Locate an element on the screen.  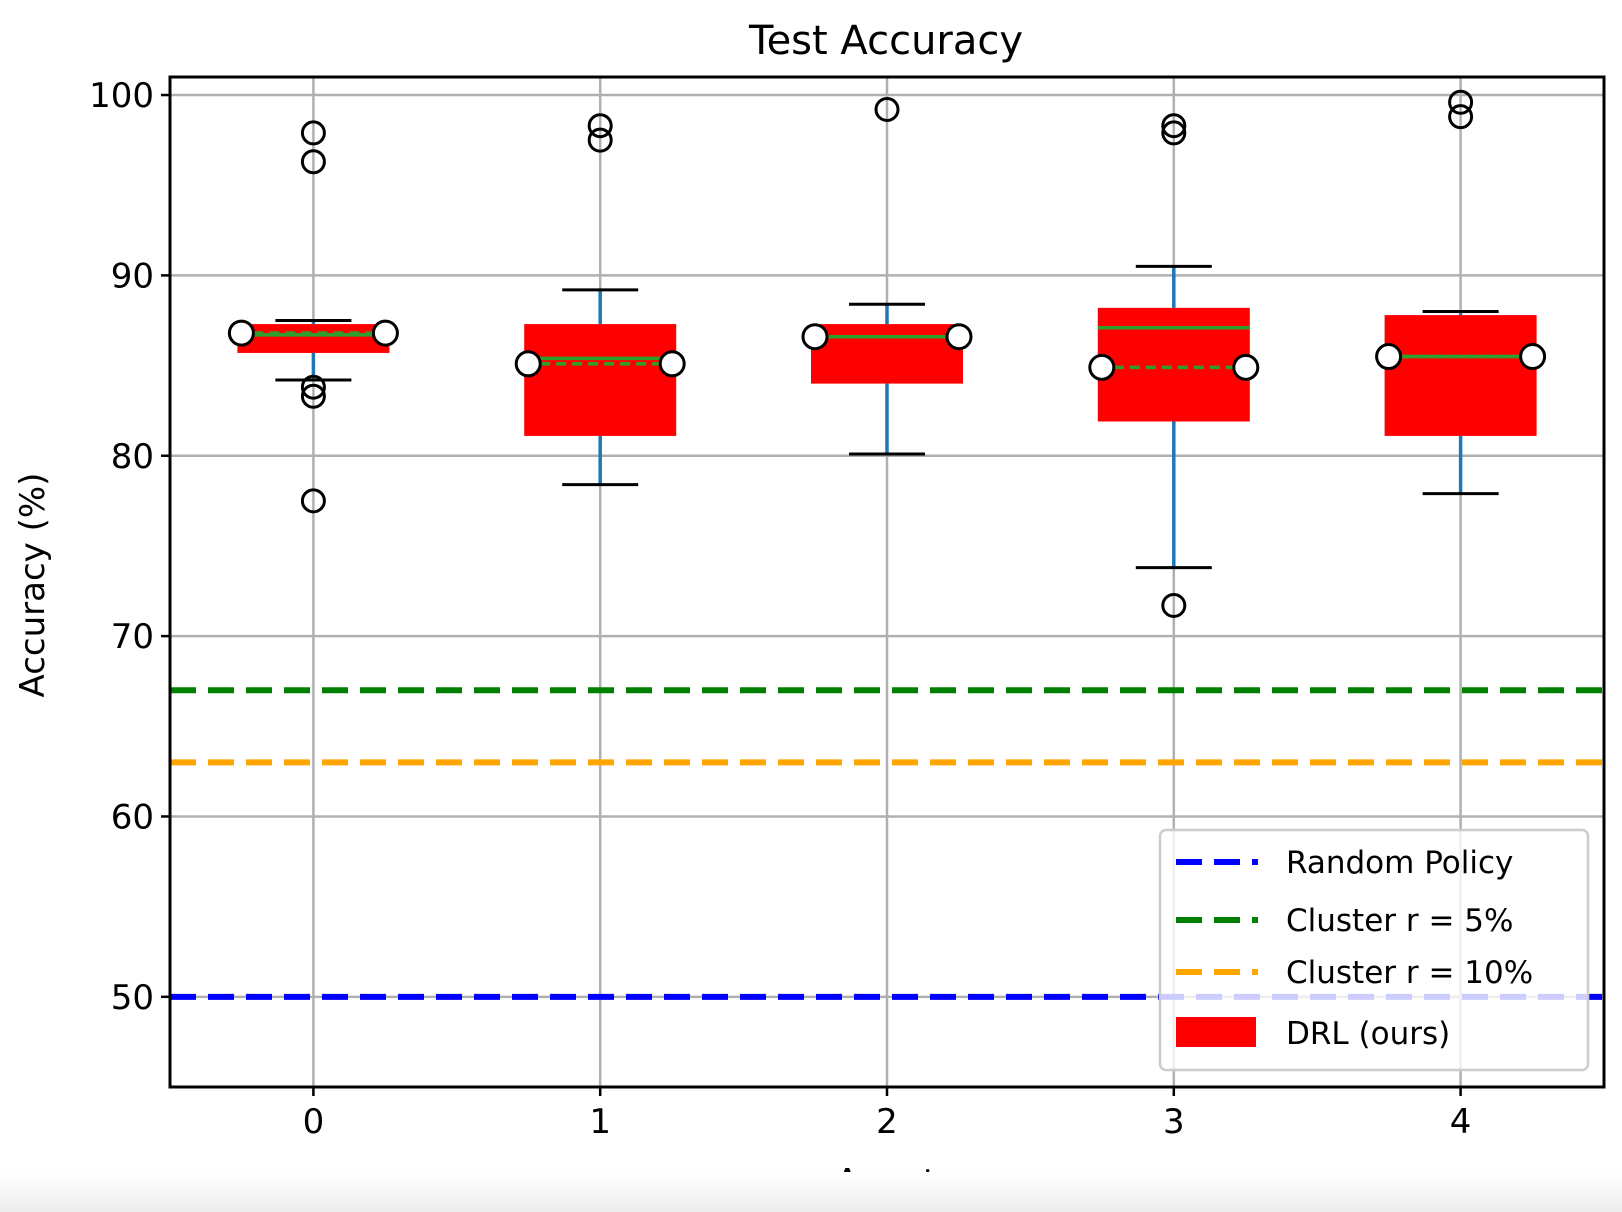
y-tick-label: 60 is located at coordinates (132, 817).